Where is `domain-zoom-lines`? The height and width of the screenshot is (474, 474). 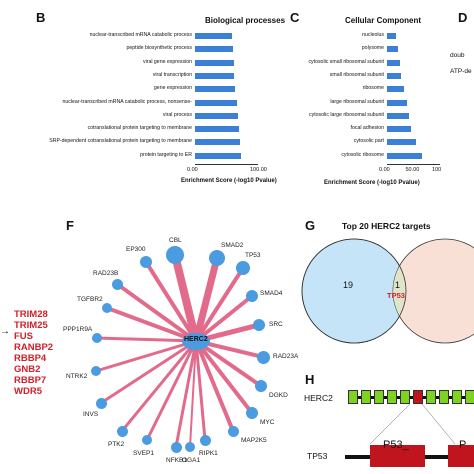 domain-zoom-lines is located at coordinates (412, 424).